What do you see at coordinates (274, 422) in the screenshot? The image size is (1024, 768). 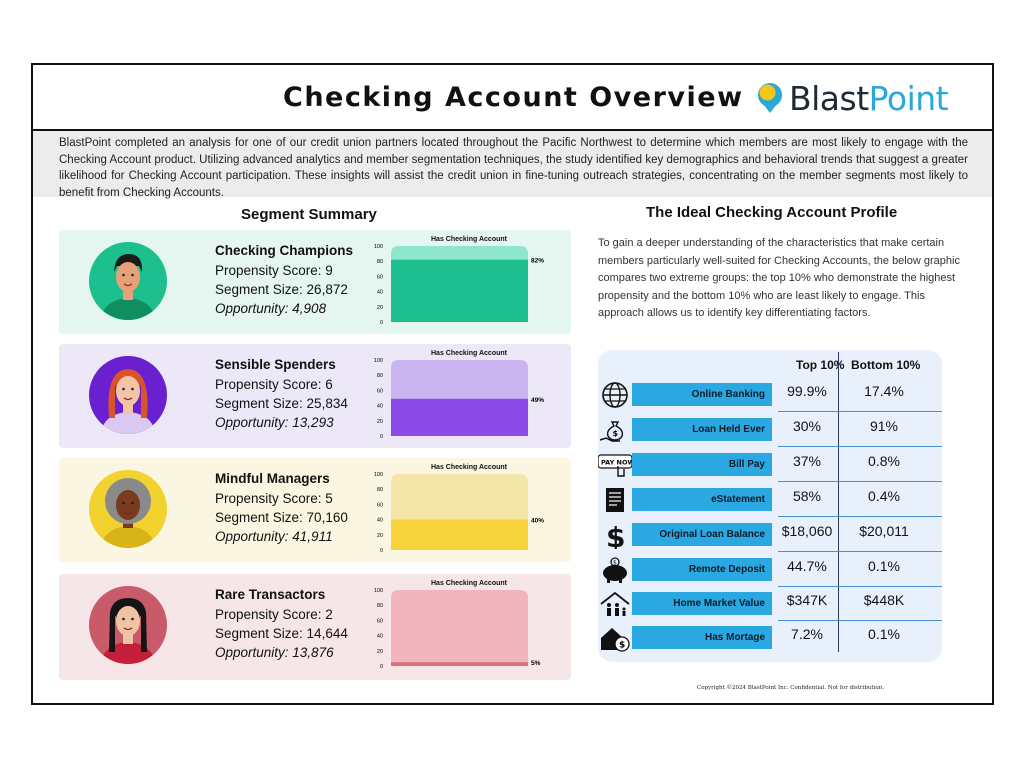 I see `opportunity: Opportunity: 13,293` at bounding box center [274, 422].